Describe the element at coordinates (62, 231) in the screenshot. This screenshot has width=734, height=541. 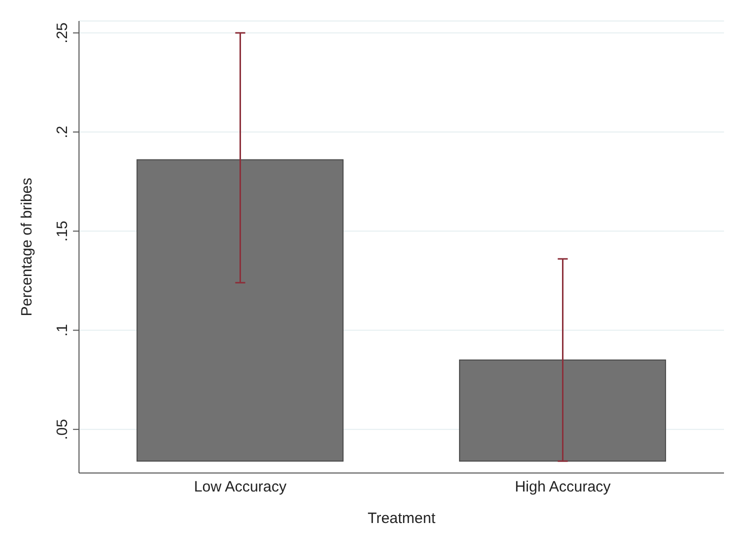
I see `y-tick-label: .15` at that location.